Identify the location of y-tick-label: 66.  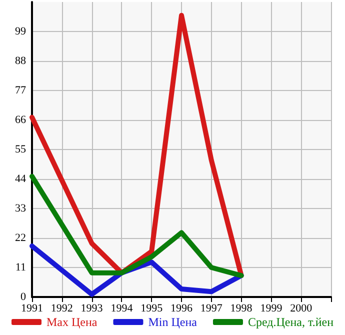
(20, 120).